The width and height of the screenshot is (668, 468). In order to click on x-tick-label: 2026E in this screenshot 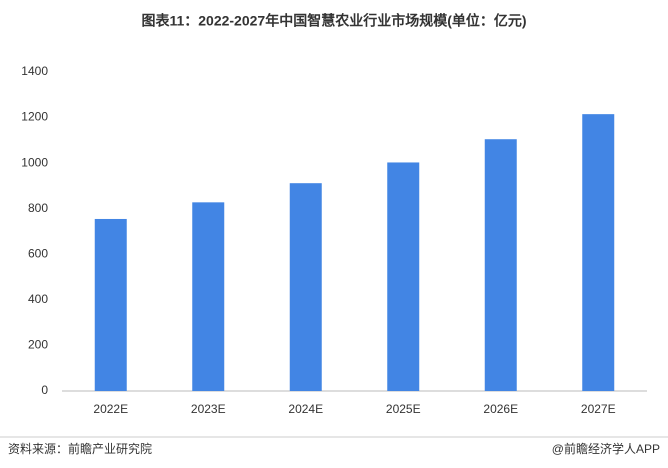, I will do `click(500, 409)`.